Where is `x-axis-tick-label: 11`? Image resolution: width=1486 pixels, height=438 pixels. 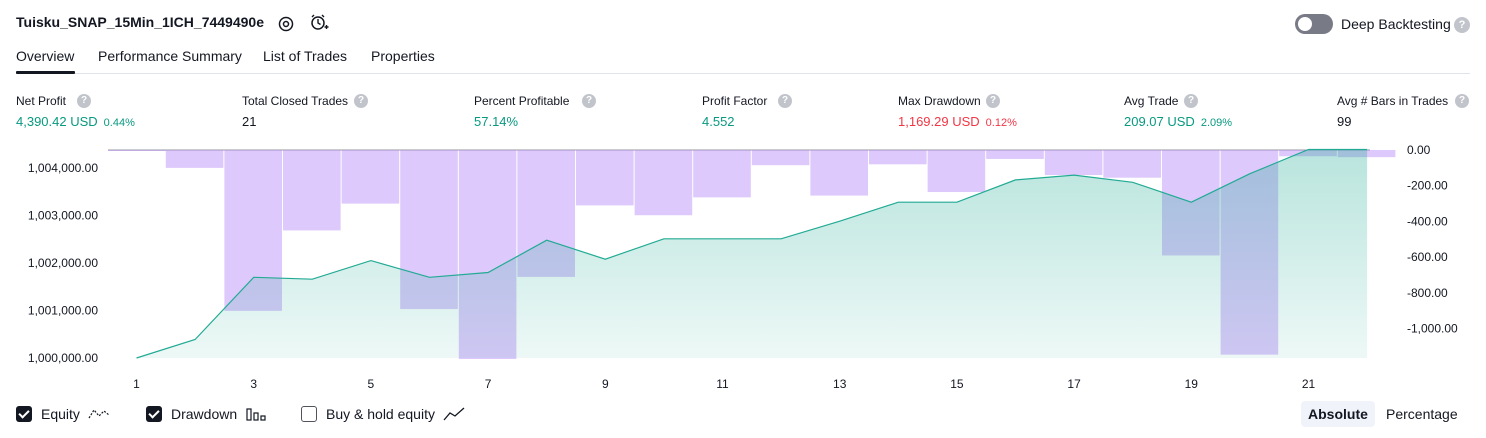 x-axis-tick-label: 11 is located at coordinates (722, 384).